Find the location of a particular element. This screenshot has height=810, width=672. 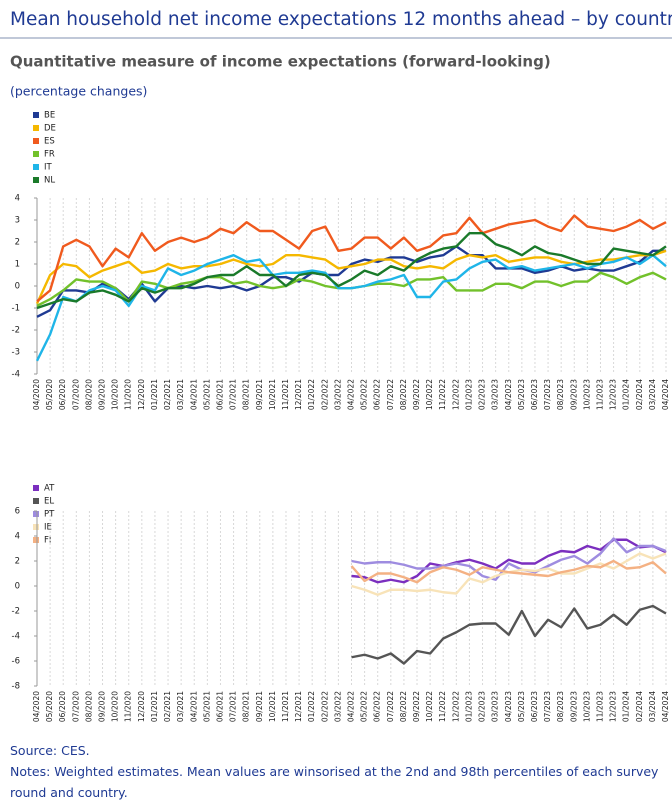

x-tick-label: 03/2021 is located at coordinates (180, 706).